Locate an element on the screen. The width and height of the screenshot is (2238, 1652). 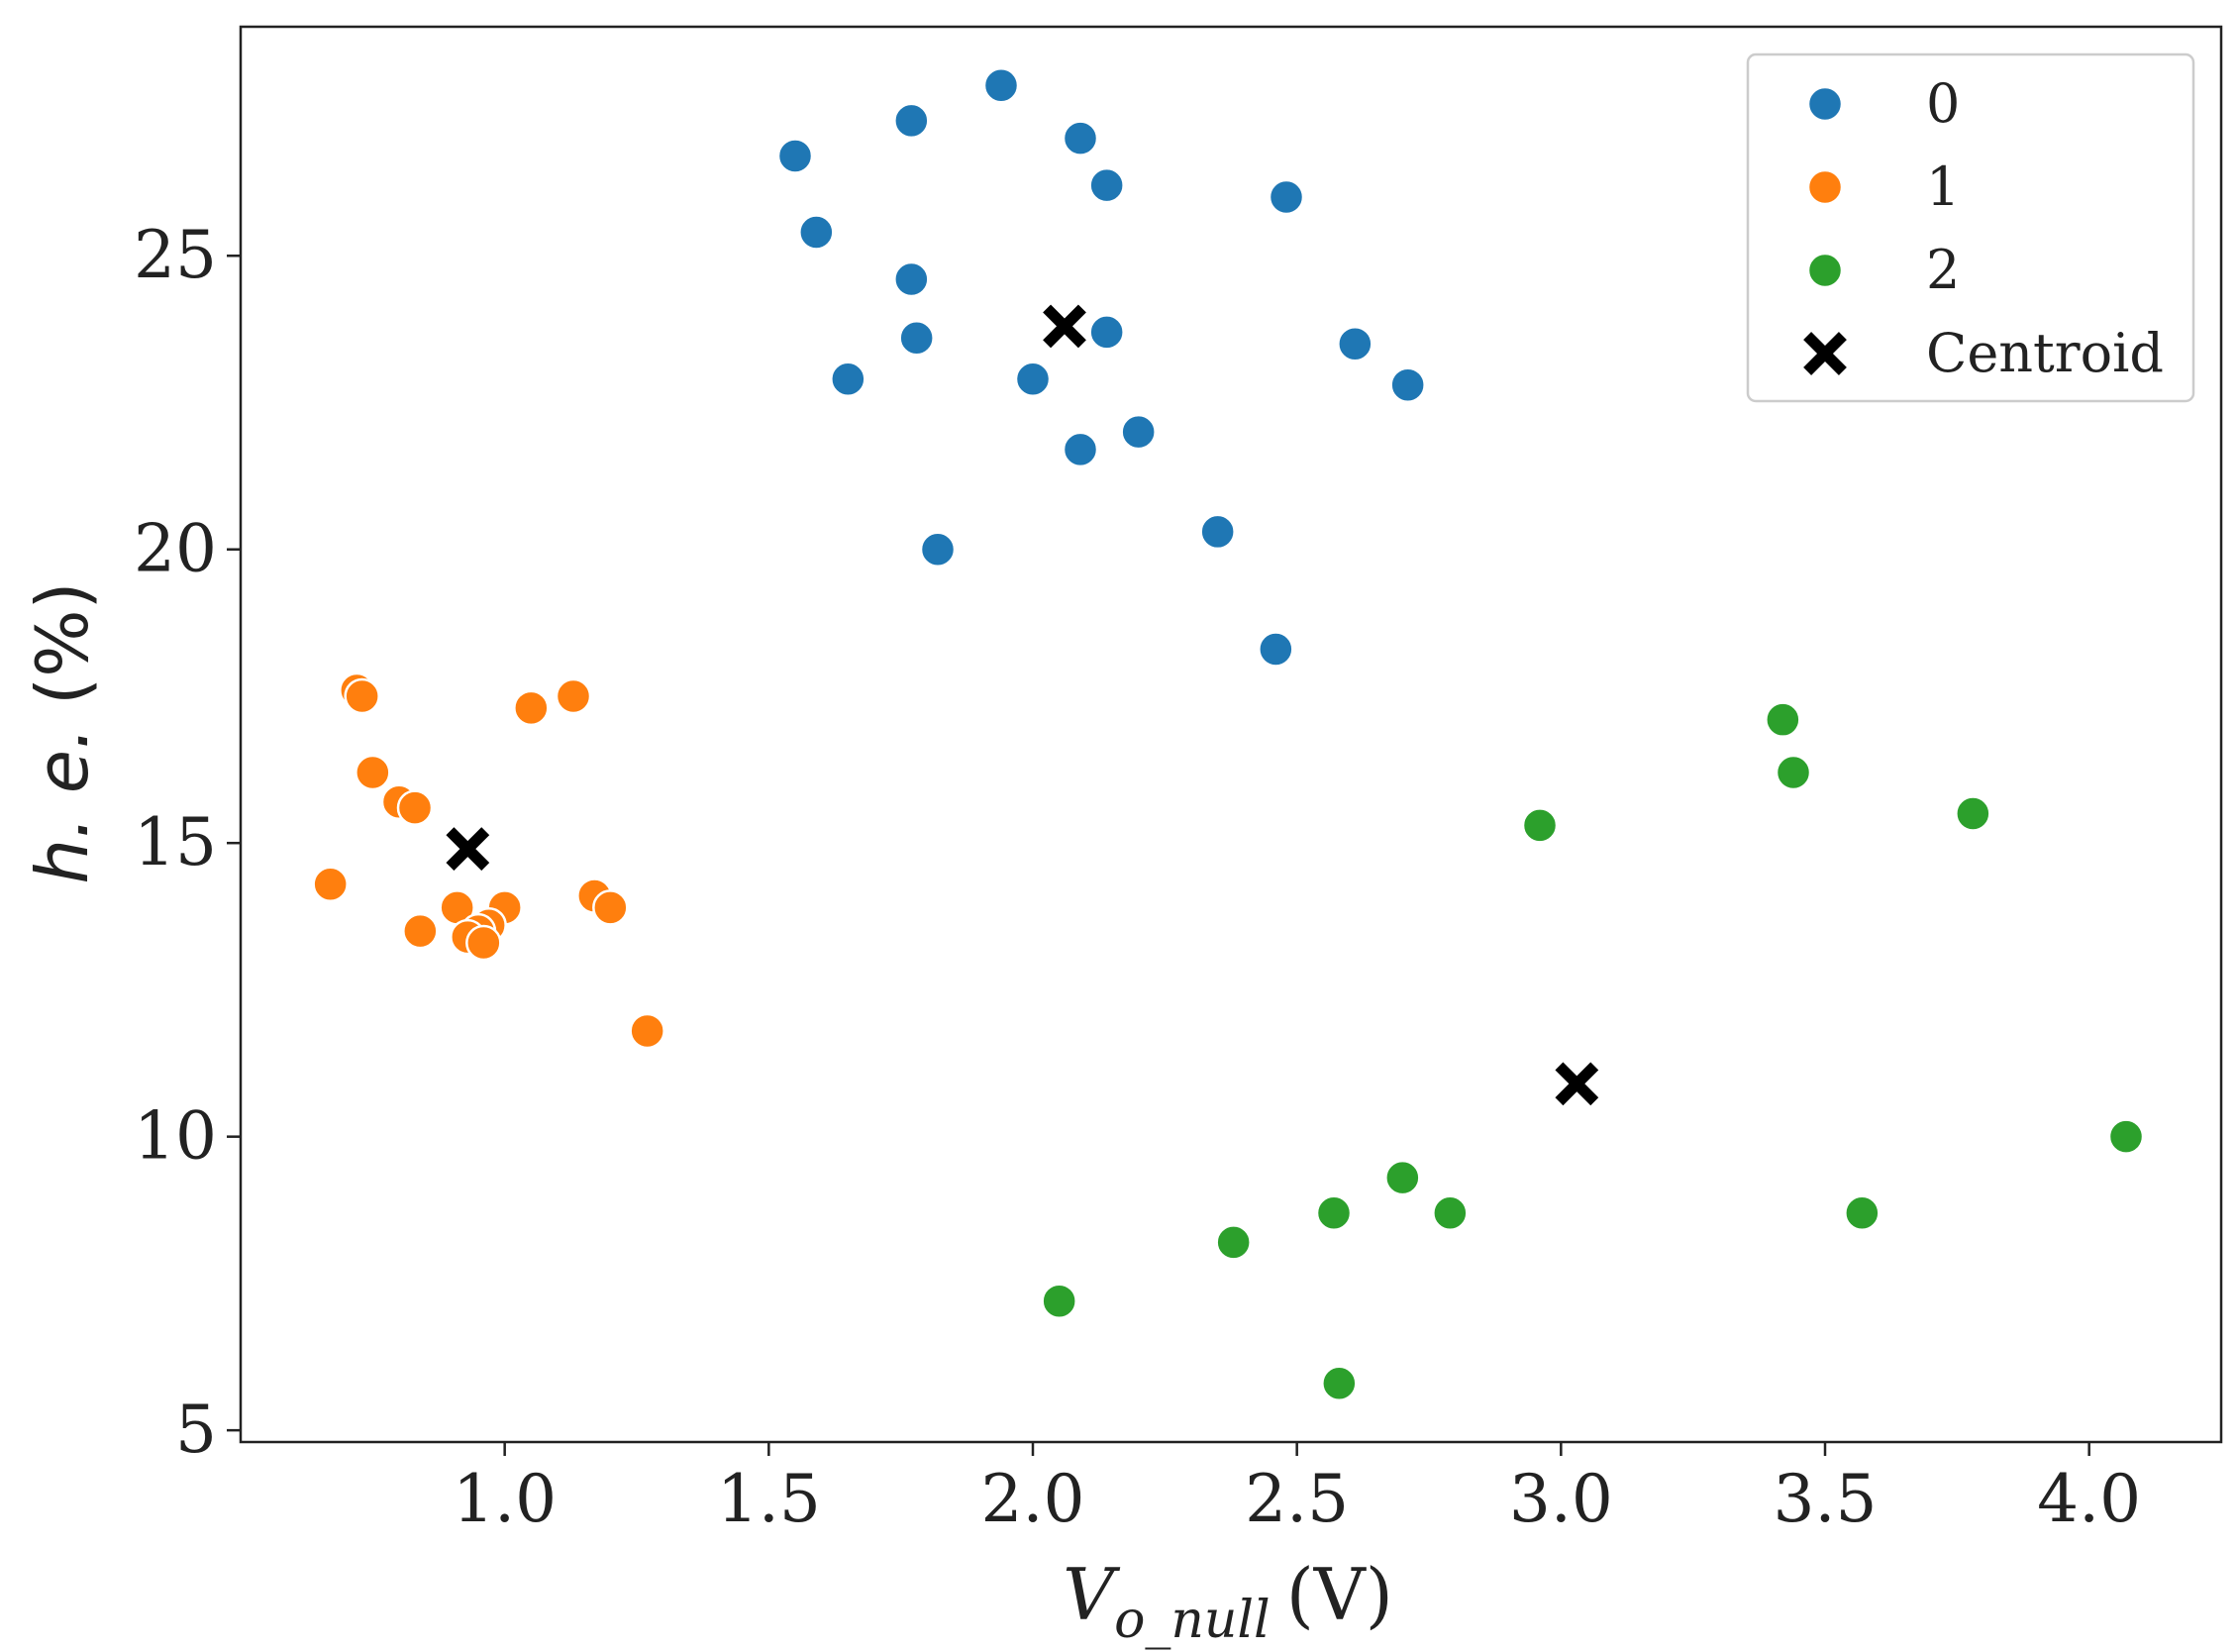
y-axis-label-unit: (%) is located at coordinates (63, 643).